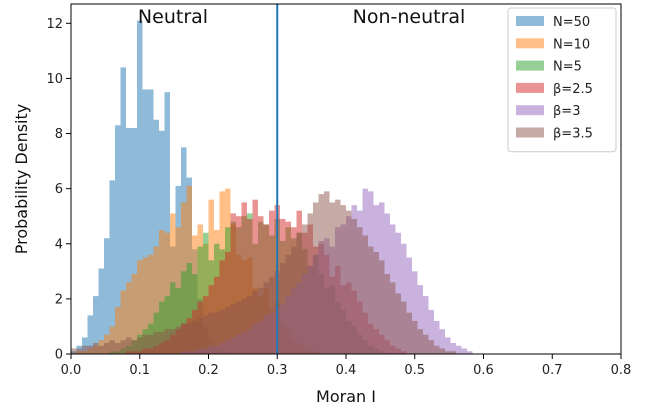  I want to click on x-tick-label: 0.2, so click(208, 370).